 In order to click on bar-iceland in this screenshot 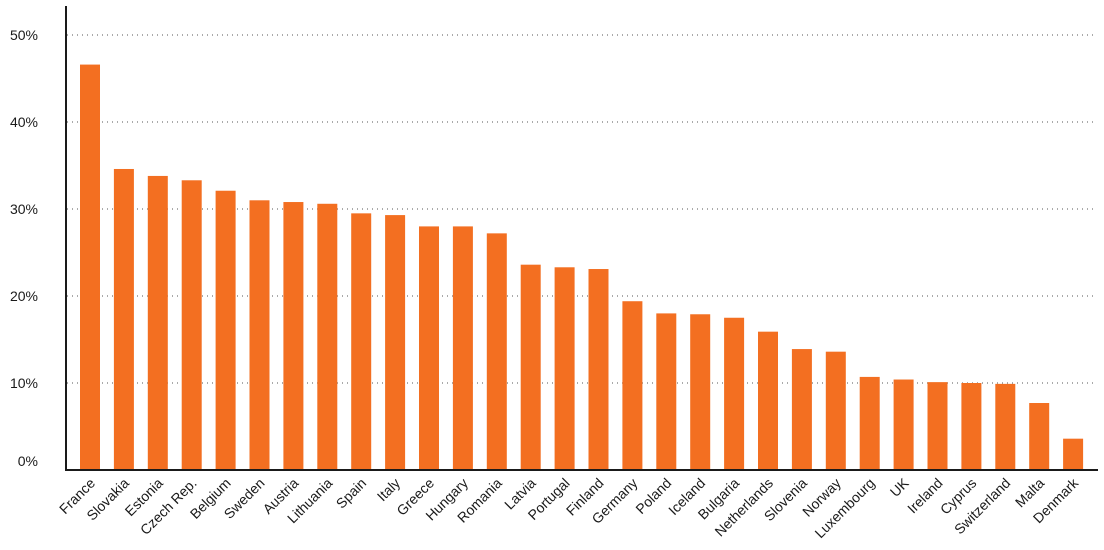, I will do `click(700, 392)`.